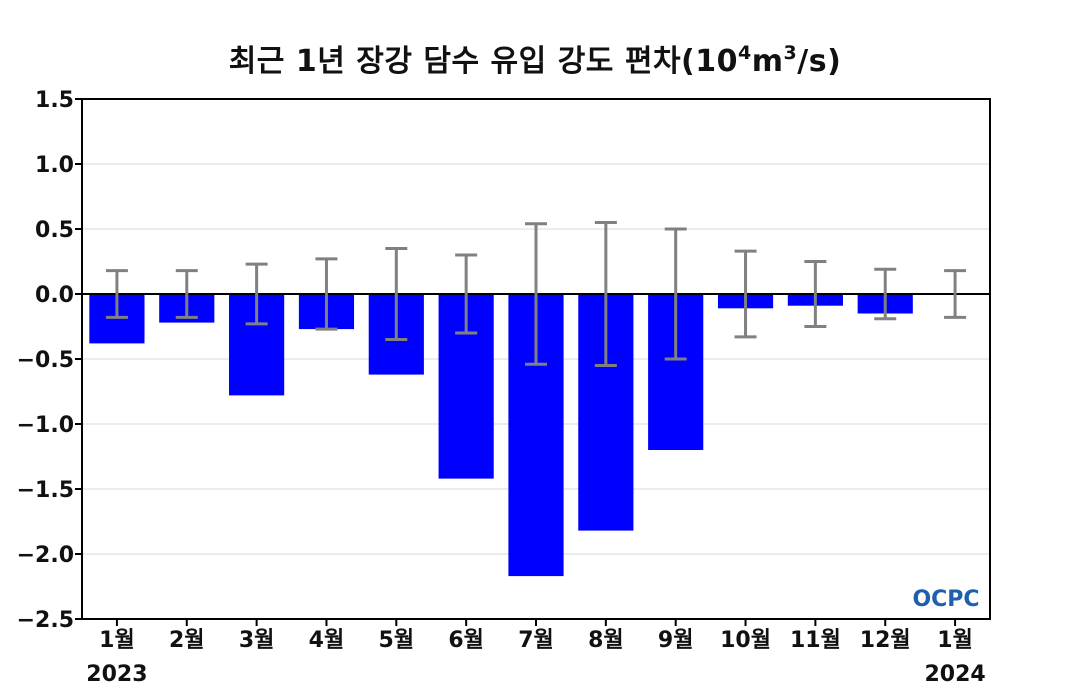  What do you see at coordinates (54, 165) in the screenshot?
I see `y-tick-label: 1.0` at bounding box center [54, 165].